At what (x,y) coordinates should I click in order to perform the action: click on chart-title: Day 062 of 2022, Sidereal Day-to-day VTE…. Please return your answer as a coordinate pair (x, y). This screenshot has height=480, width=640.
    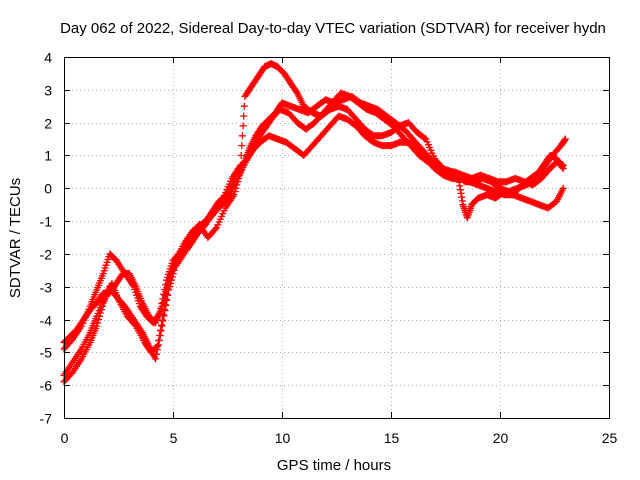
    Looking at the image, I should click on (333, 28).